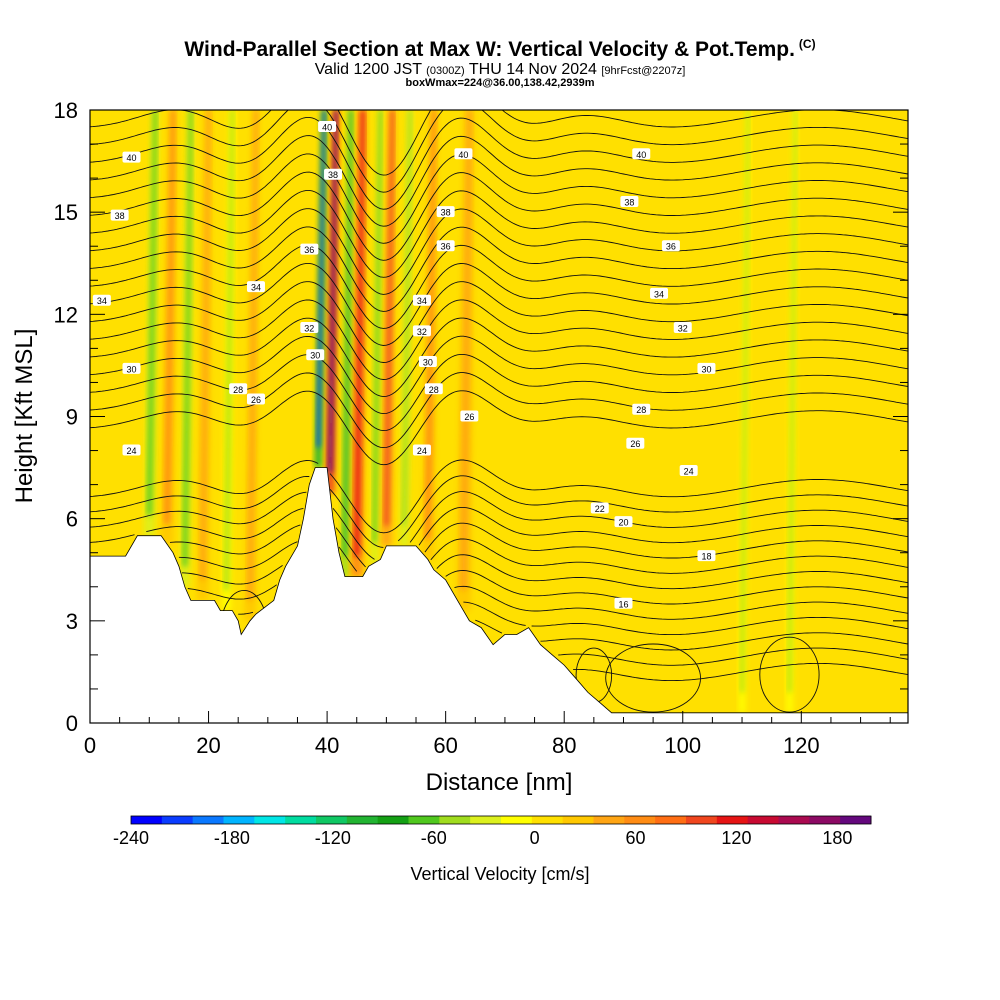  I want to click on contour-label-11: 40, so click(327, 127).